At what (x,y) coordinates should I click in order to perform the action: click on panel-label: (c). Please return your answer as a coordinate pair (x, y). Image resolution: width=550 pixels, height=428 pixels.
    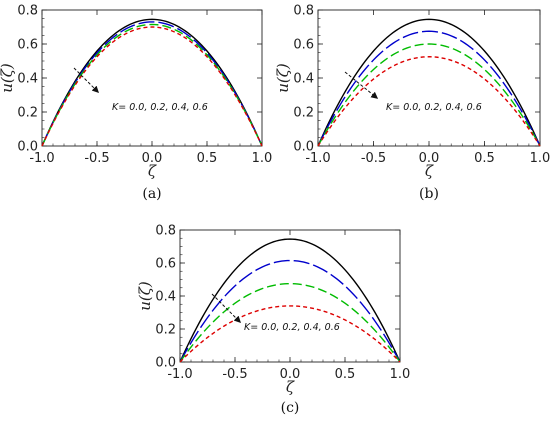
    Looking at the image, I should click on (290, 408).